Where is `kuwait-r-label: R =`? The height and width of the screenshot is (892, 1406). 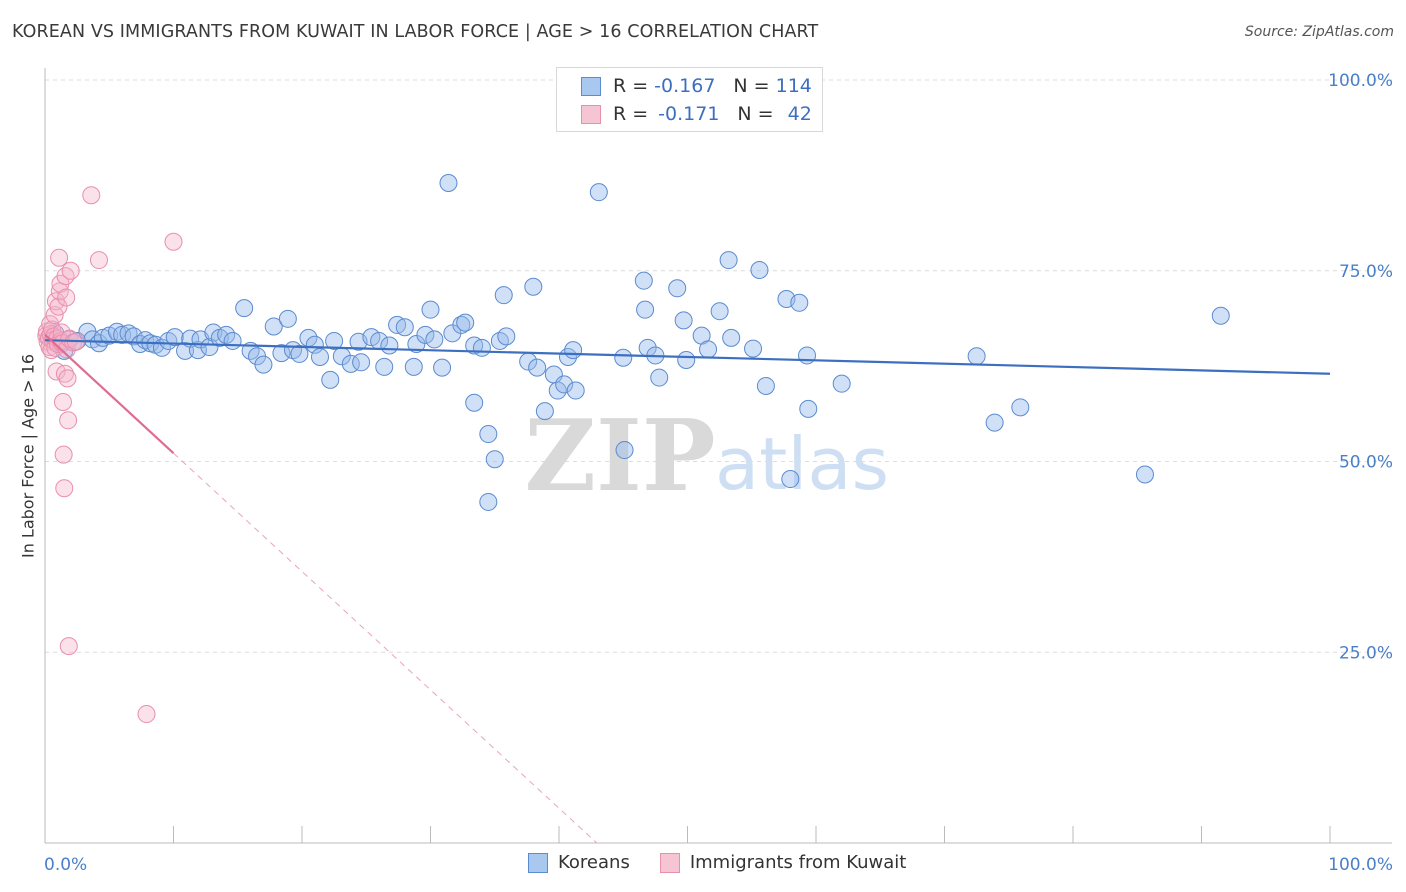 kuwait-r-label: R = is located at coordinates (631, 114).